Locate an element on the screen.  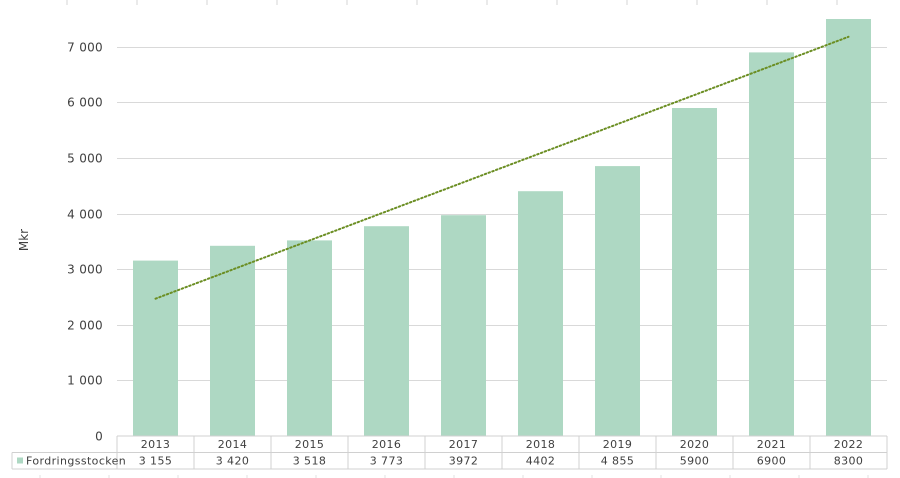
y-tick-label: 0 is located at coordinates (99, 437).